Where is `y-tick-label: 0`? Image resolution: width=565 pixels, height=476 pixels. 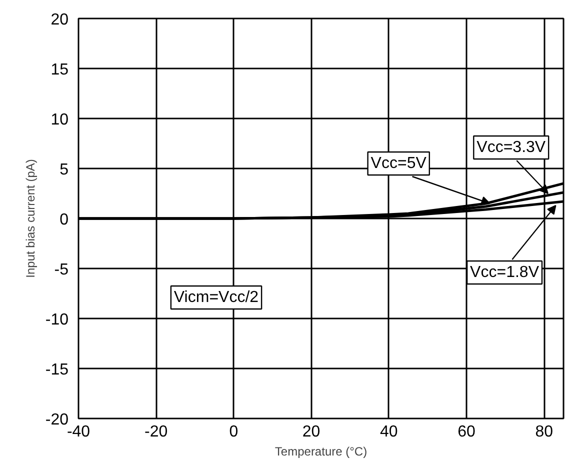 y-tick-label: 0 is located at coordinates (64, 220).